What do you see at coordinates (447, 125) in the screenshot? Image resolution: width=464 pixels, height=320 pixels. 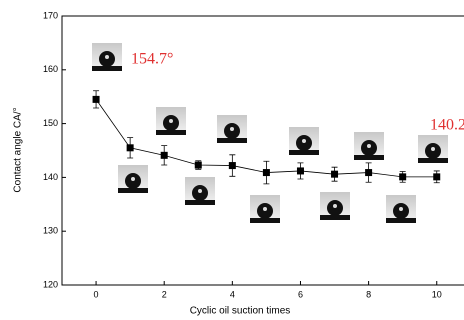 I see `annotation: 140.2` at bounding box center [447, 125].